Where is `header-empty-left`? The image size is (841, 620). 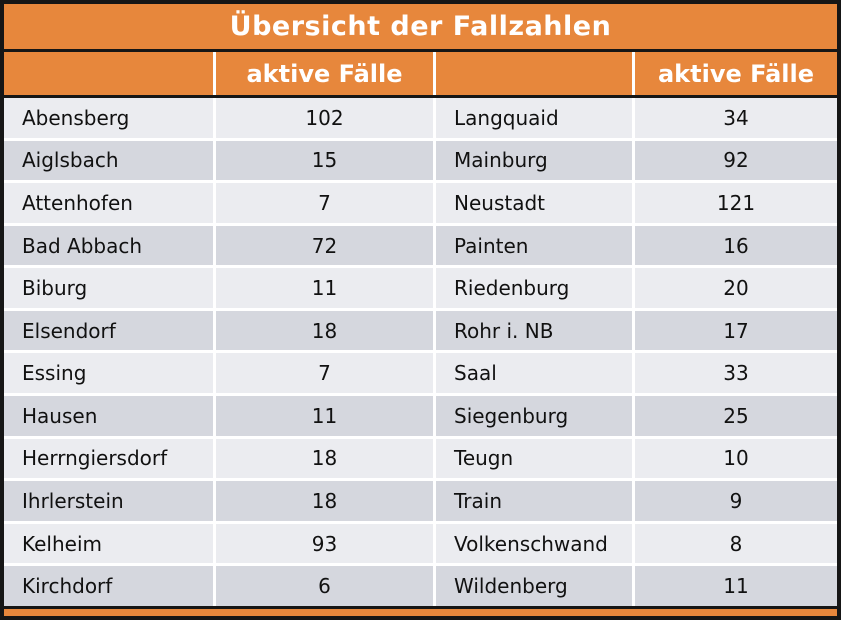 header-empty-left is located at coordinates (108, 73).